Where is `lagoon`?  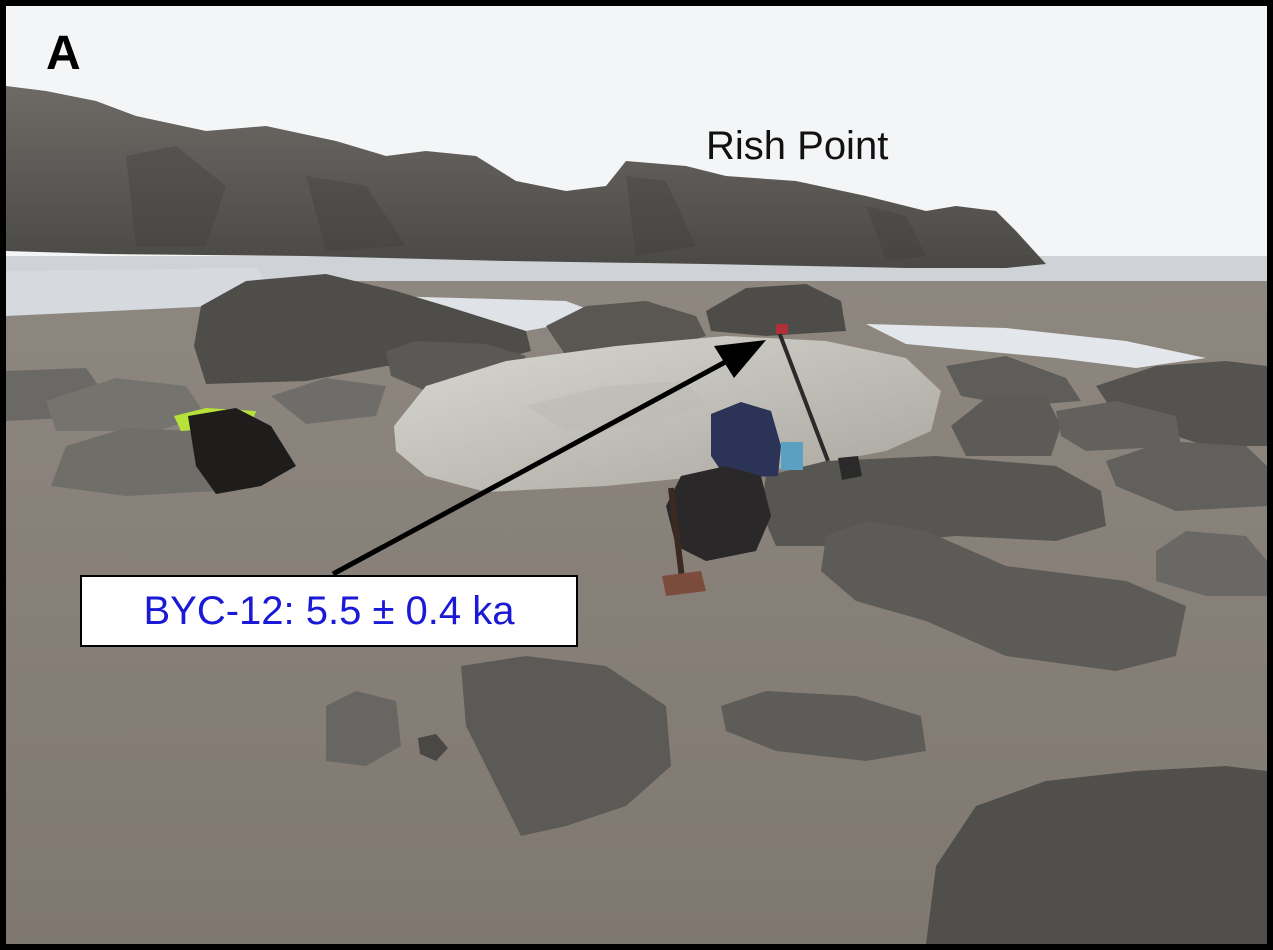 lagoon is located at coordinates (136, 292).